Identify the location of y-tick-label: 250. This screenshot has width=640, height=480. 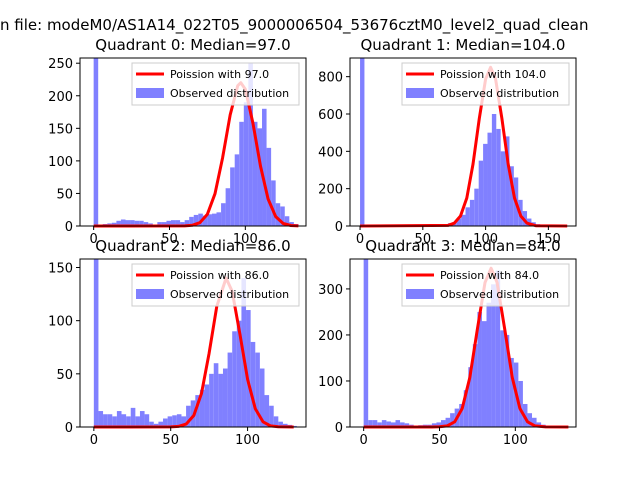
(60, 64).